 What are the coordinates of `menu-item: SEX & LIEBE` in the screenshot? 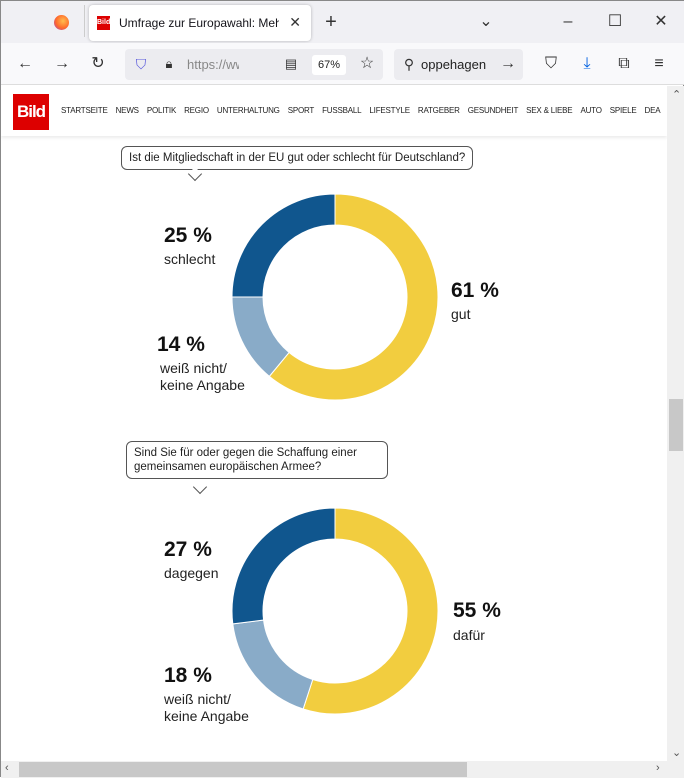 It's located at (549, 110).